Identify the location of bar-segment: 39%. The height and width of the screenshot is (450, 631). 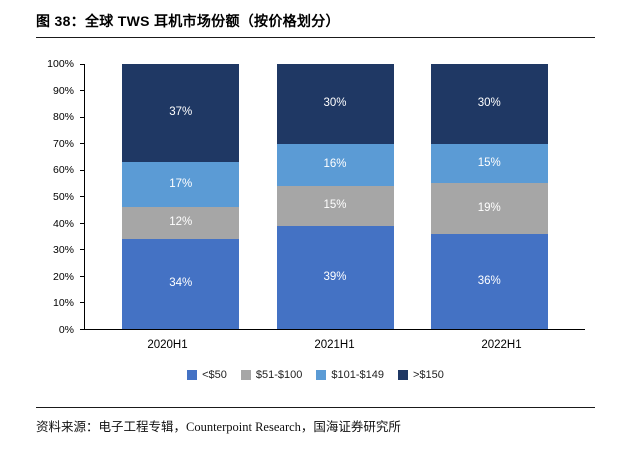
(335, 277).